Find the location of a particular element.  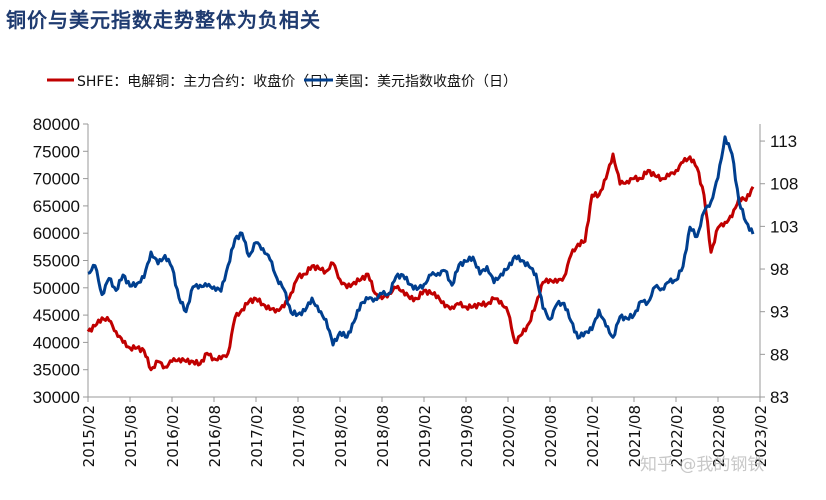

legend-label-dxy: 美国：美元指数收盘价（日） is located at coordinates (426, 81).